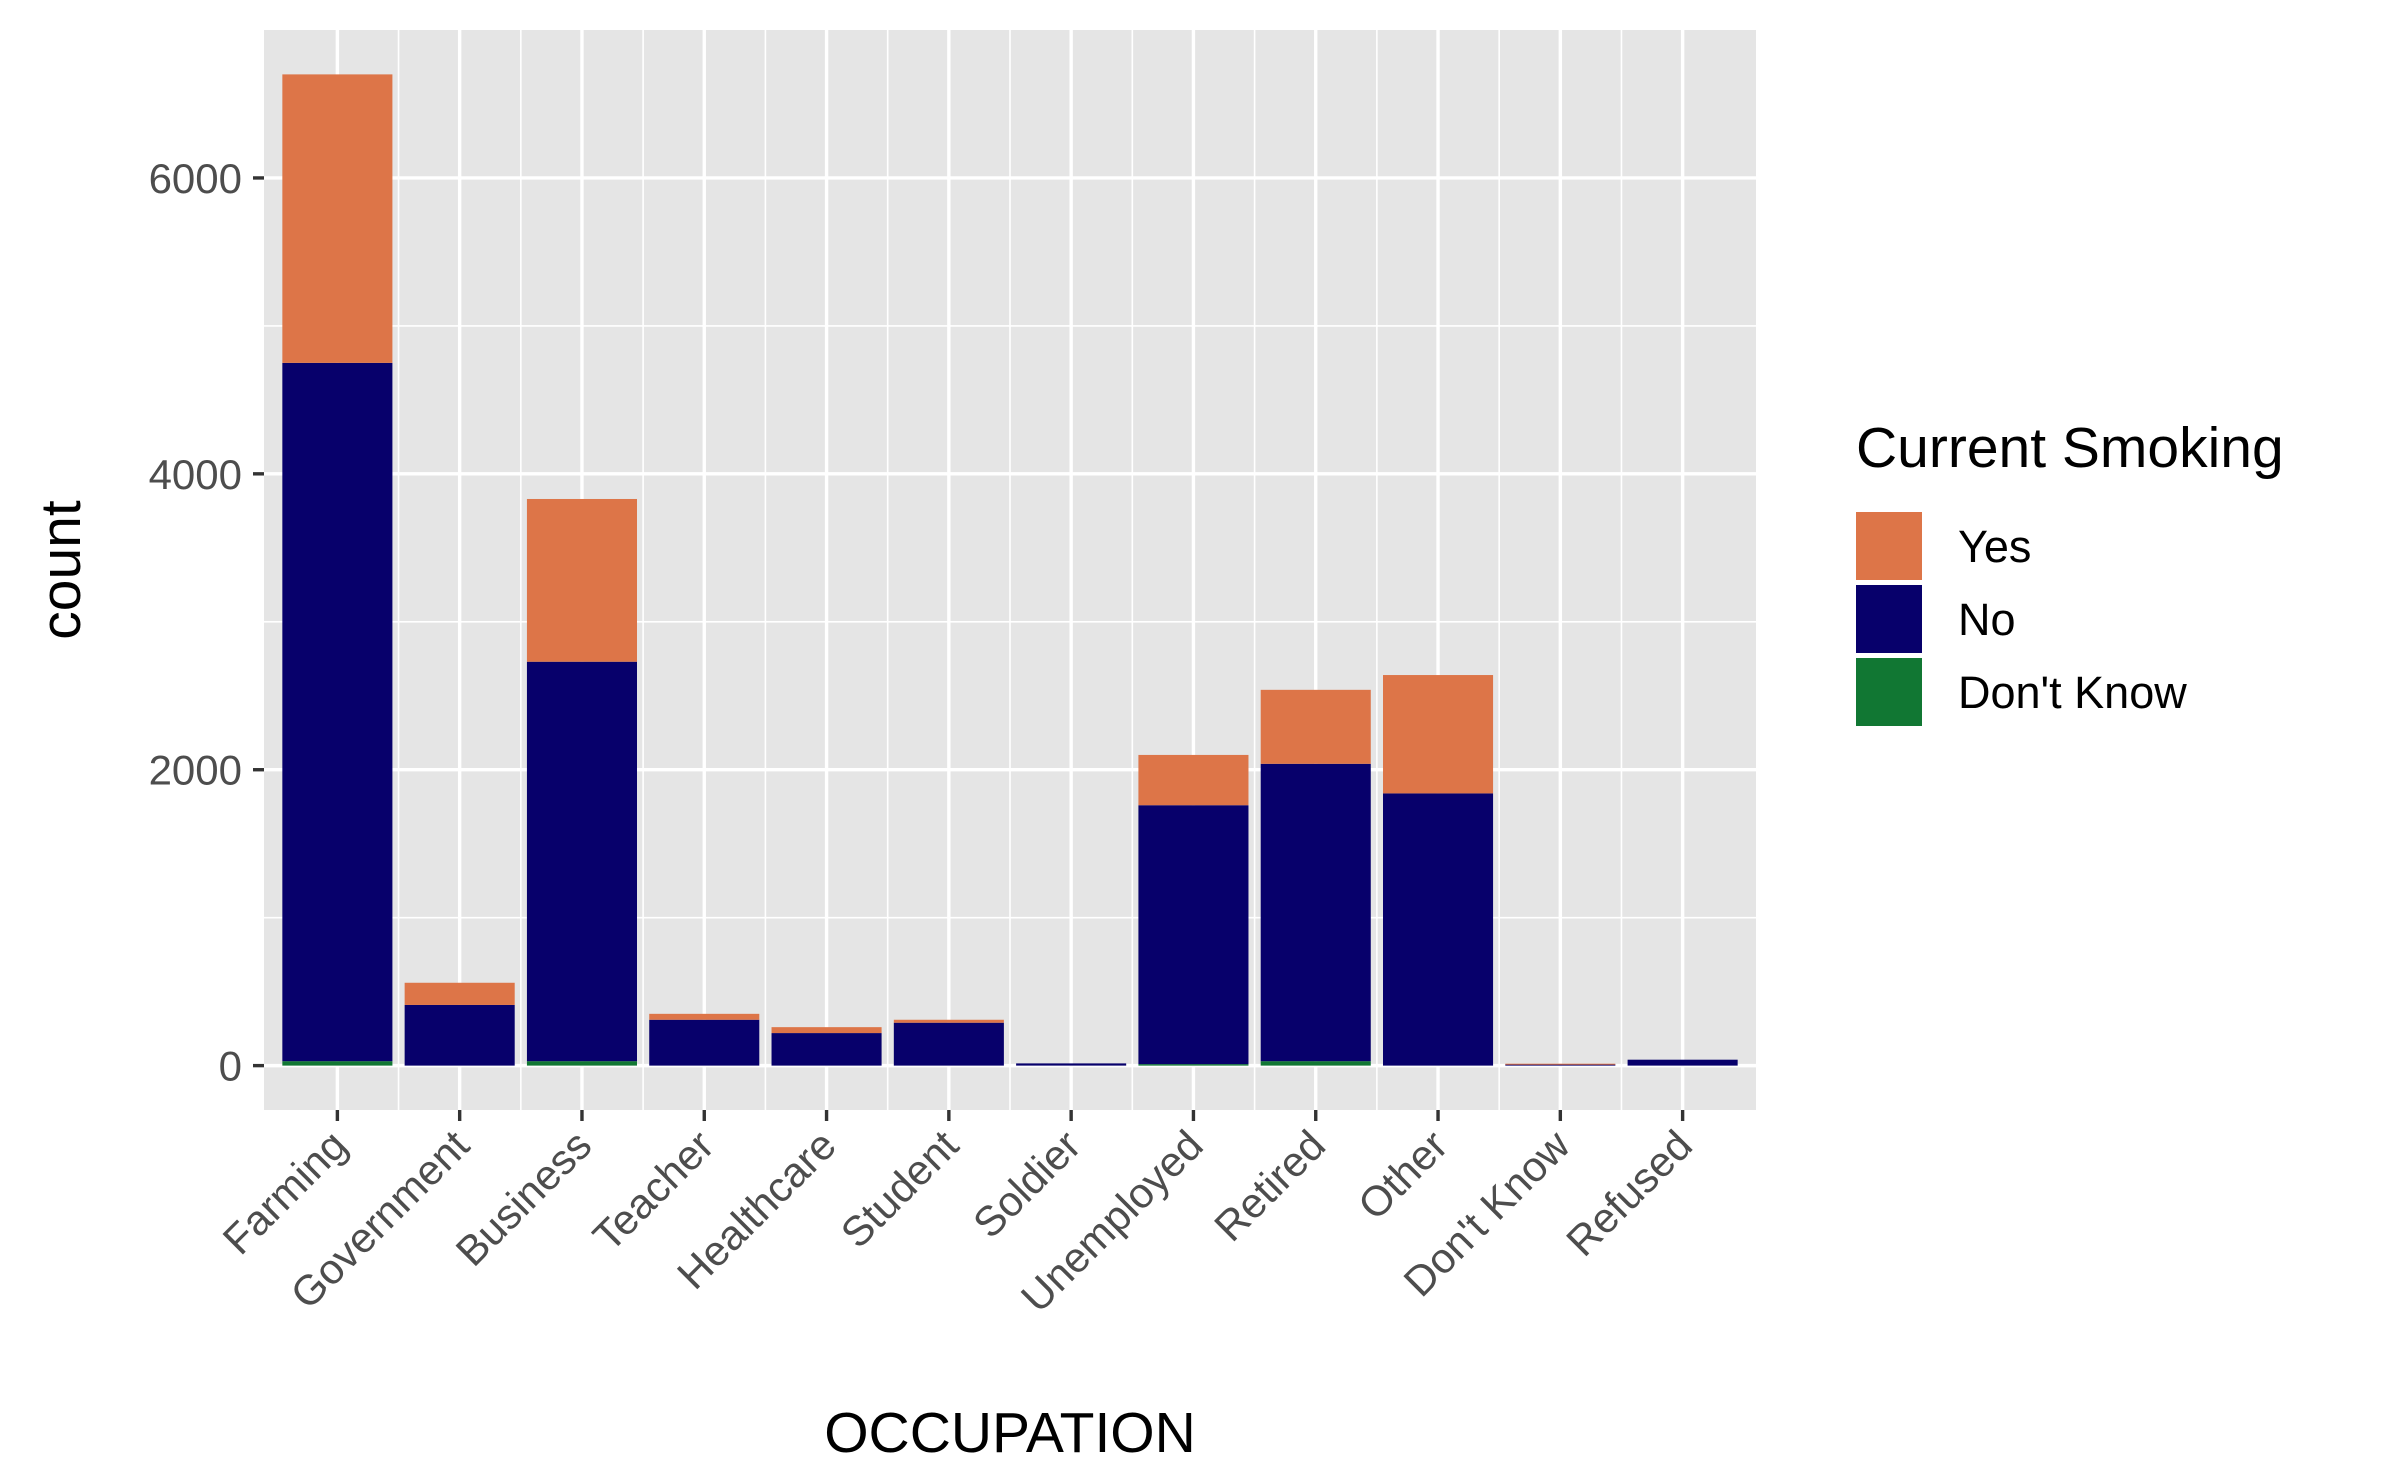 The height and width of the screenshot is (1483, 2400). Describe the element at coordinates (1889, 546) in the screenshot. I see `legend-key-yes` at that location.